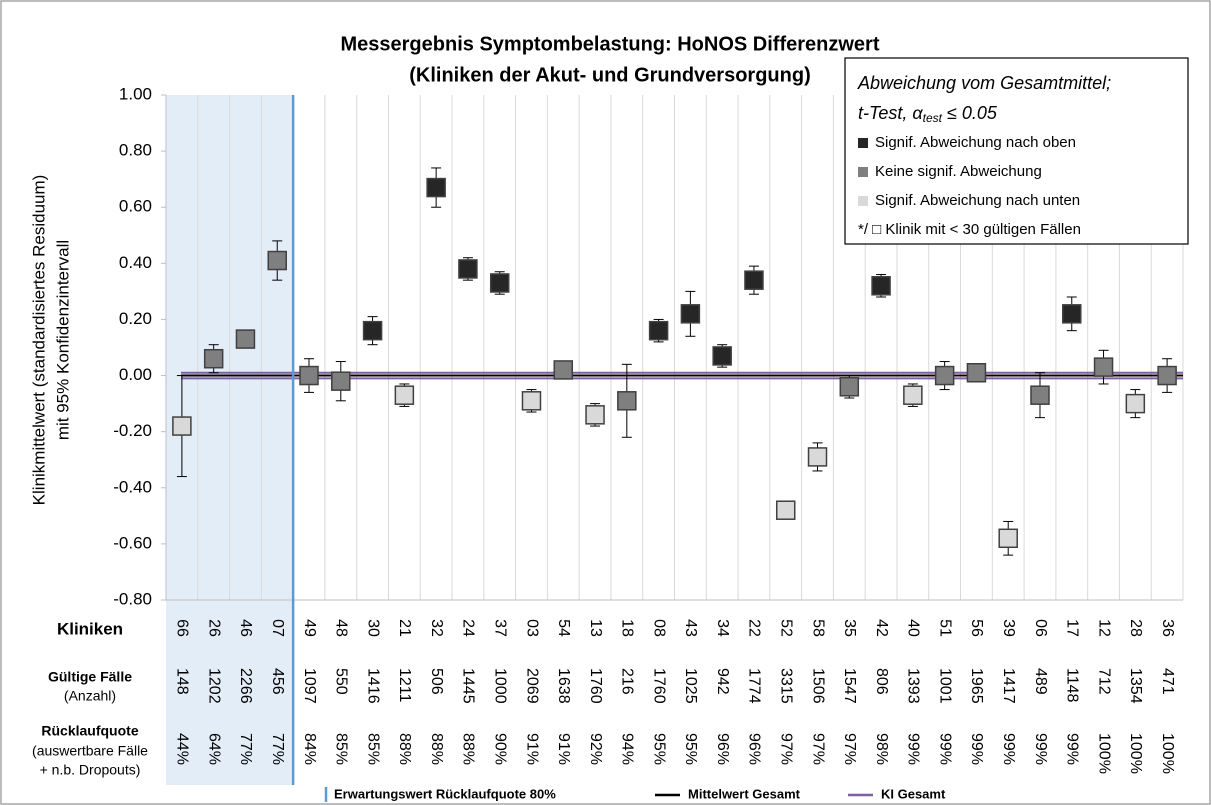  What do you see at coordinates (135, 93) in the screenshot?
I see `y-tick-label: 1.00` at bounding box center [135, 93].